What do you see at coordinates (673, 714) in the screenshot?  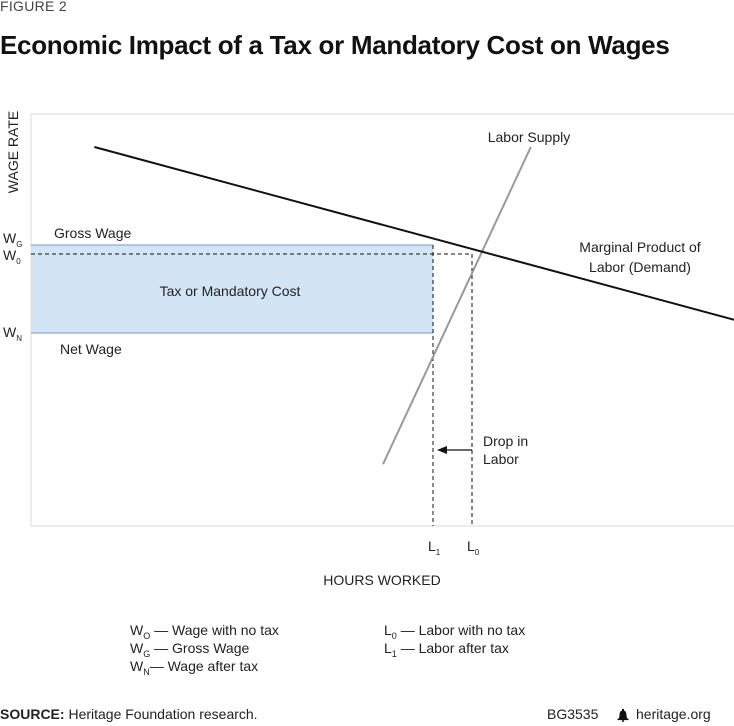 I see `site-link: heritage.org` at bounding box center [673, 714].